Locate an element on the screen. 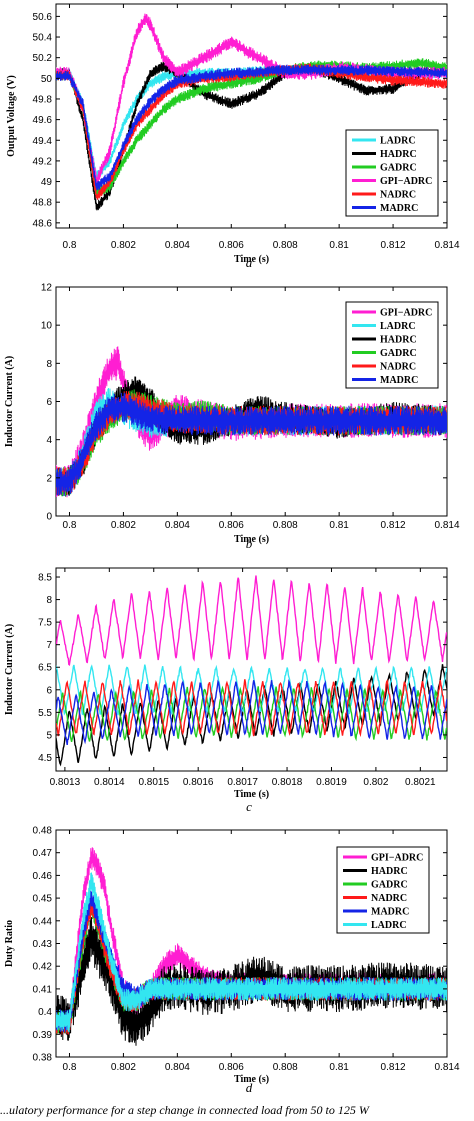 The image size is (474, 1121). y-tick-label: 7 is located at coordinates (49, 645).